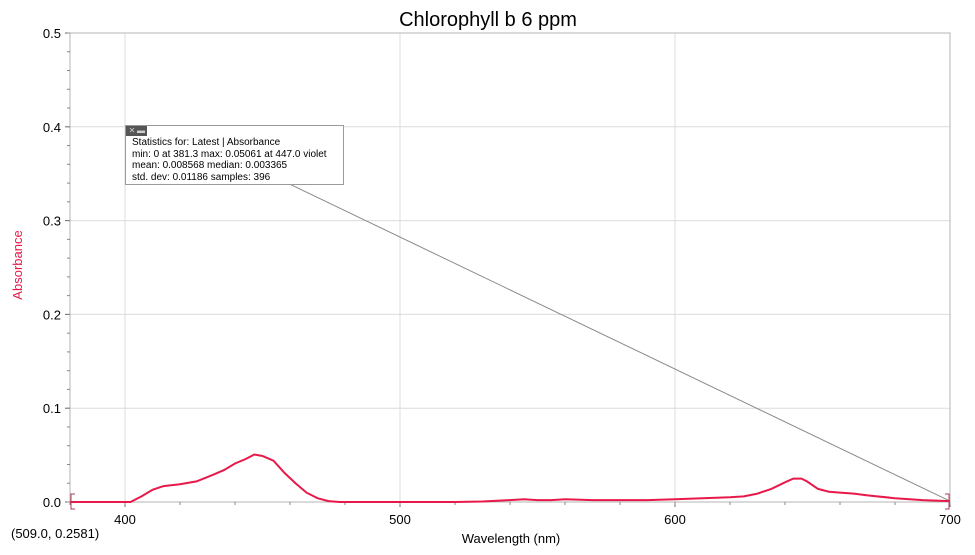 Image resolution: width=975 pixels, height=555 pixels. Describe the element at coordinates (125, 519) in the screenshot. I see `x-tick-label: 400` at that location.